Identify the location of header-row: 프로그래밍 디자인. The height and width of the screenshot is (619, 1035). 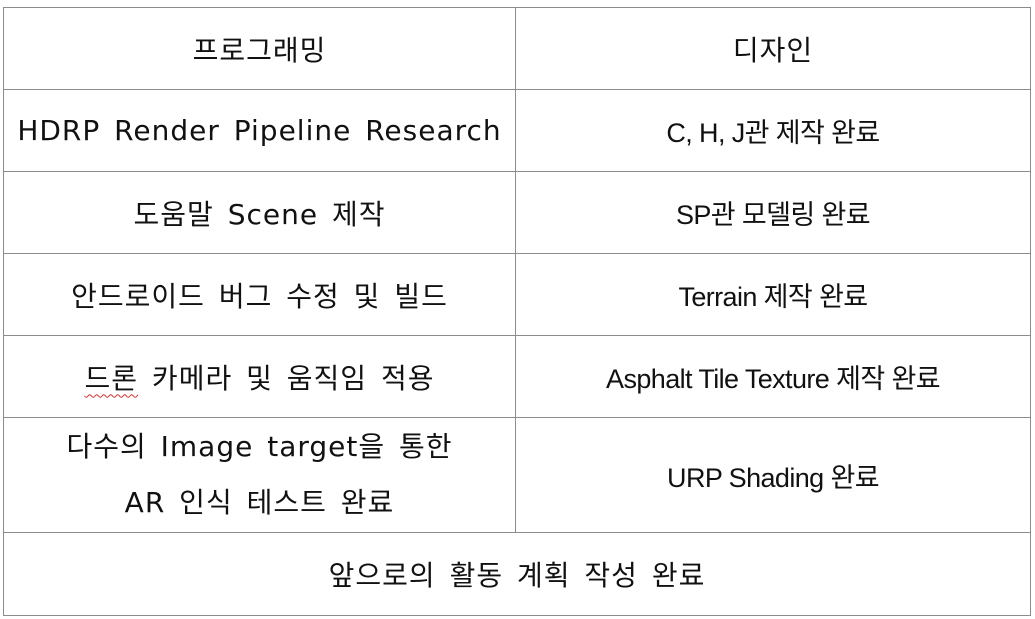
(517, 48).